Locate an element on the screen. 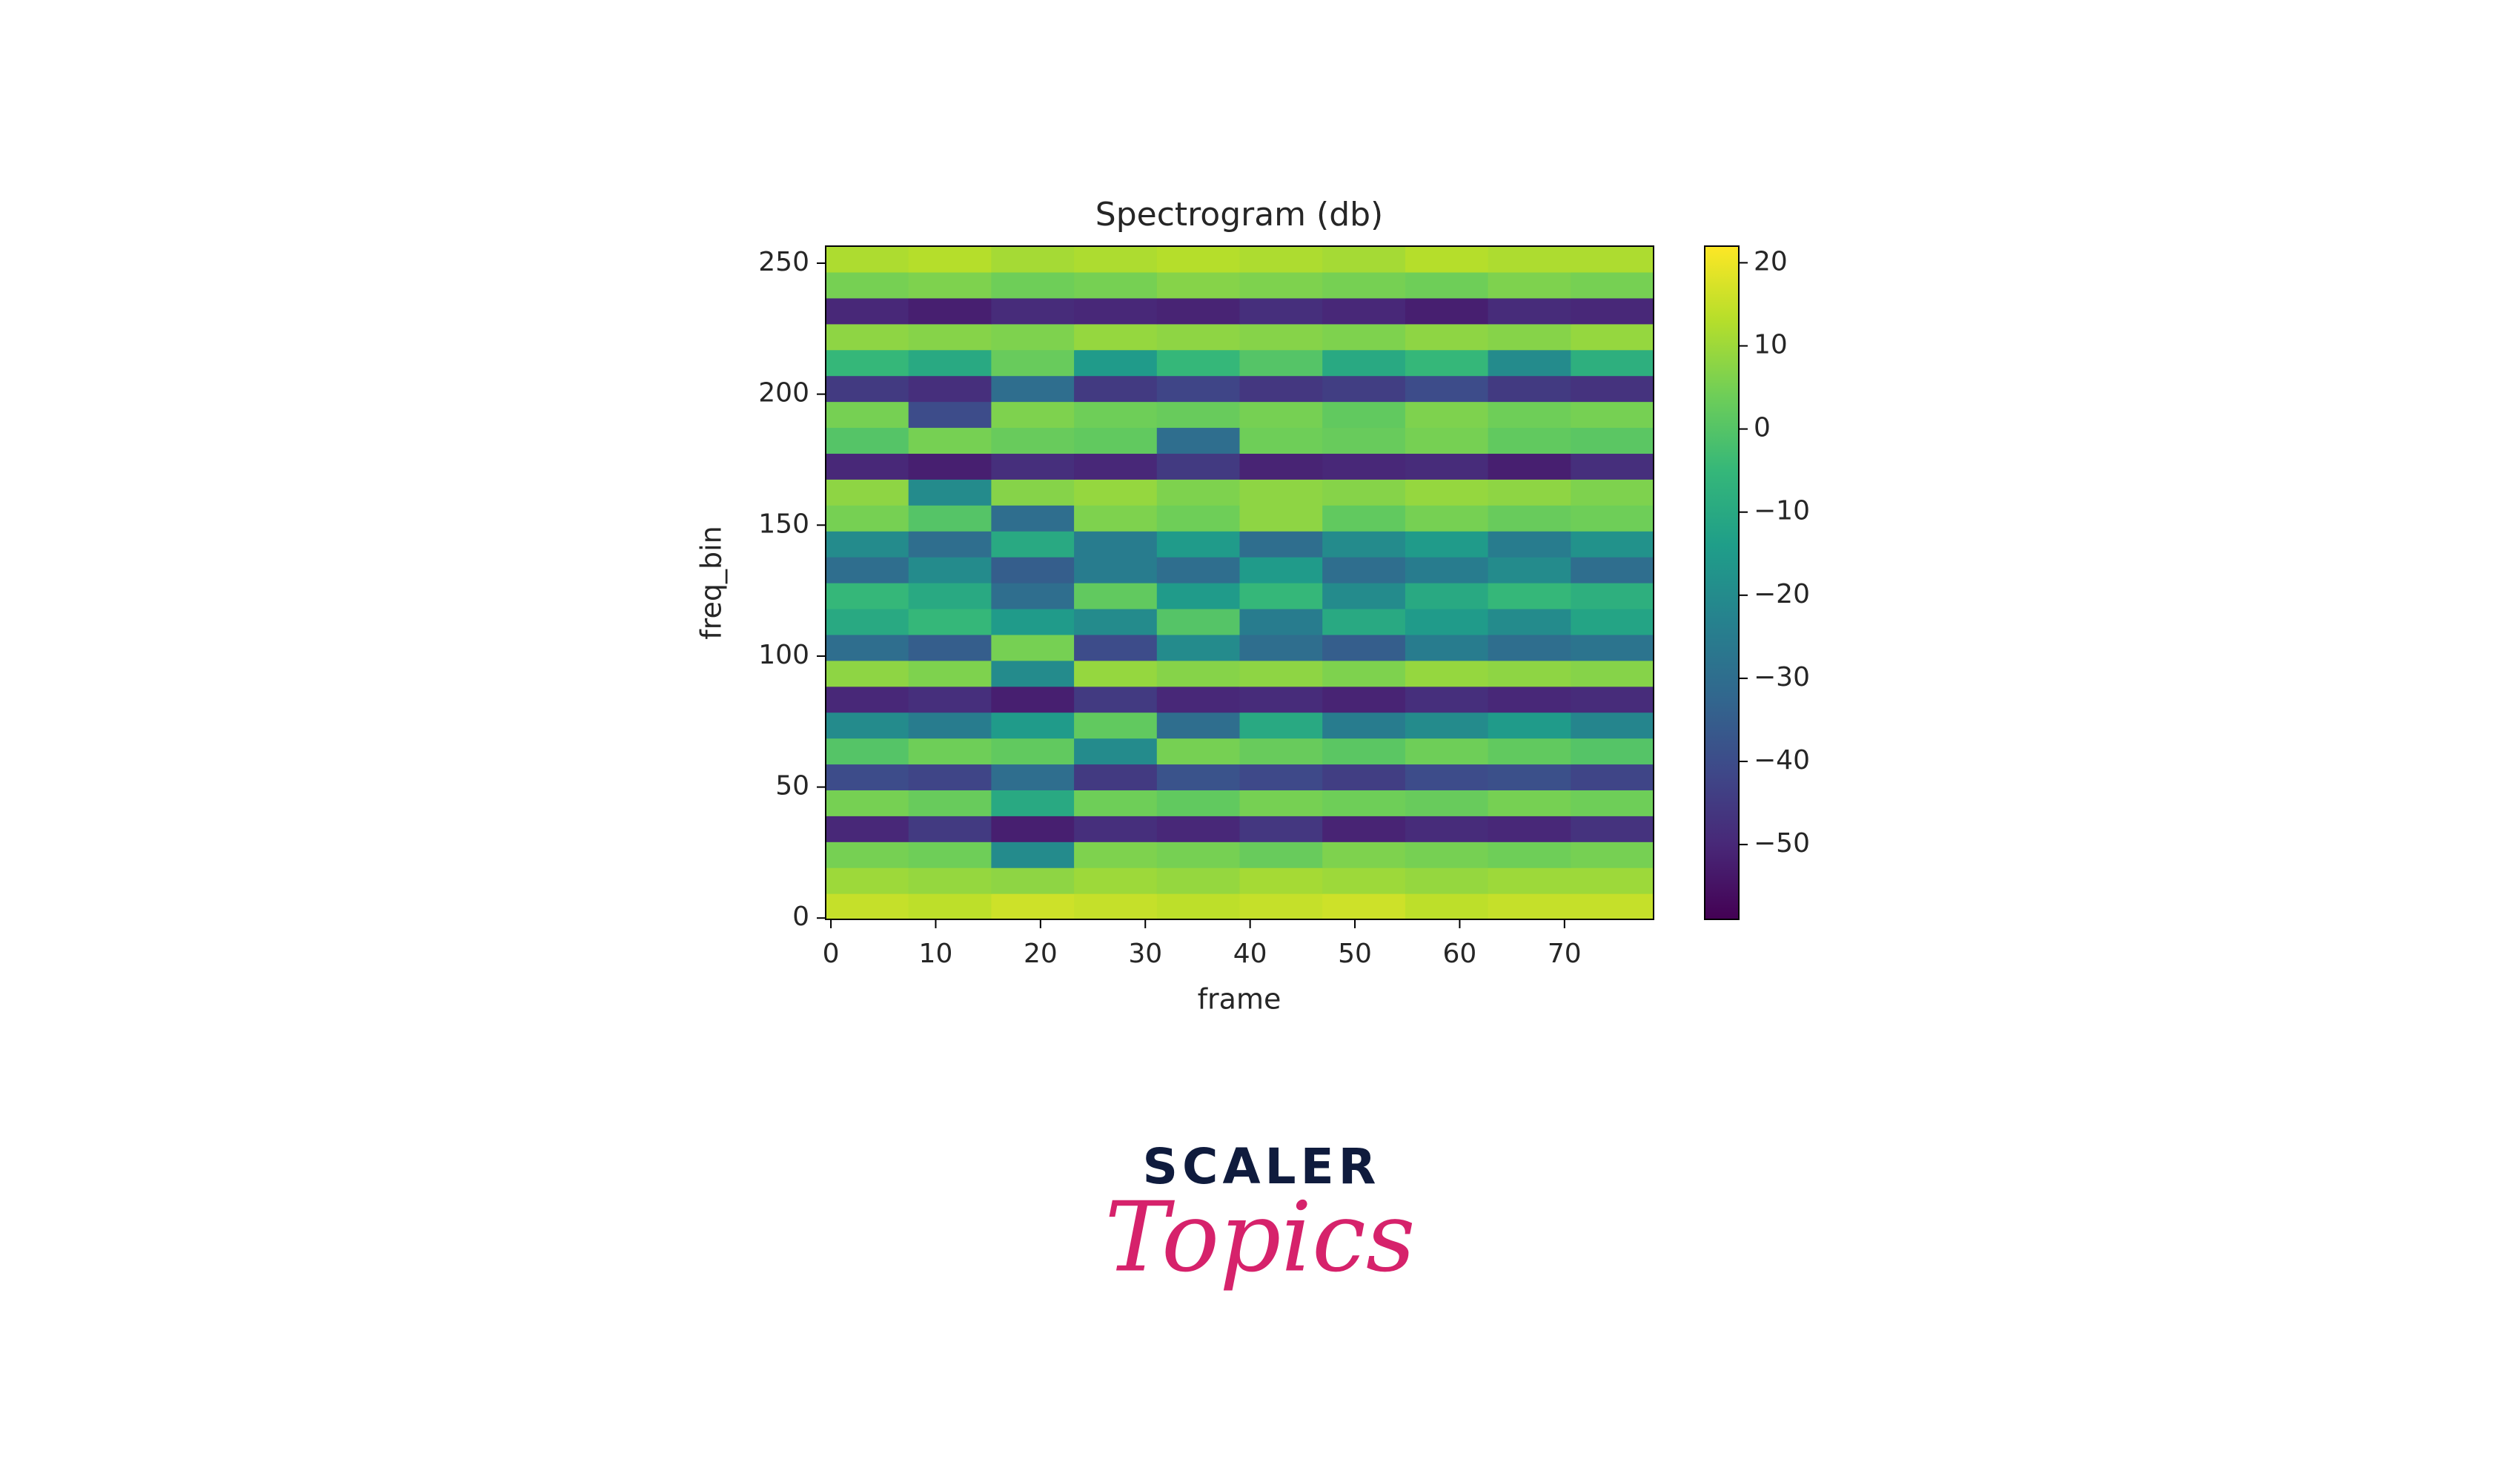  x-tick-label: 50 is located at coordinates (1355, 954).